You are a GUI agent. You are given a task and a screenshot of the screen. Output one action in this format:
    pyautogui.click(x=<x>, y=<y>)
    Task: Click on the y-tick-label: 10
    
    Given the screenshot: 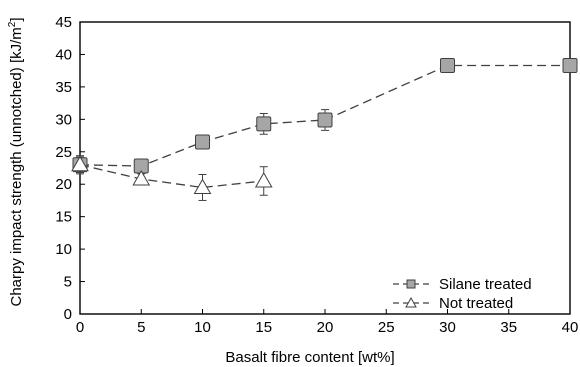 What is the action you would take?
    pyautogui.click(x=63, y=249)
    